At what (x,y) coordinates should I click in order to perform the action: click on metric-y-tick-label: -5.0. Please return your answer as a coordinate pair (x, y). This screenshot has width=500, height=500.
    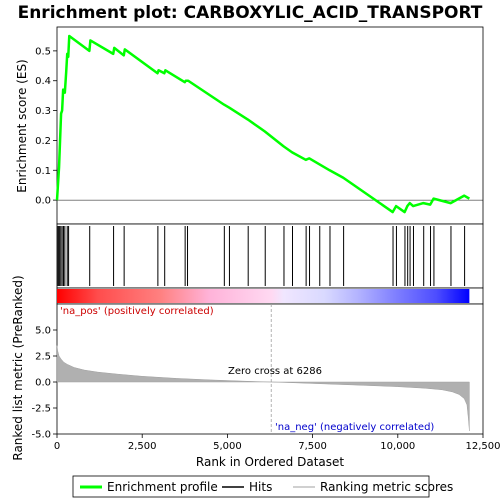
    Looking at the image, I should click on (41, 435).